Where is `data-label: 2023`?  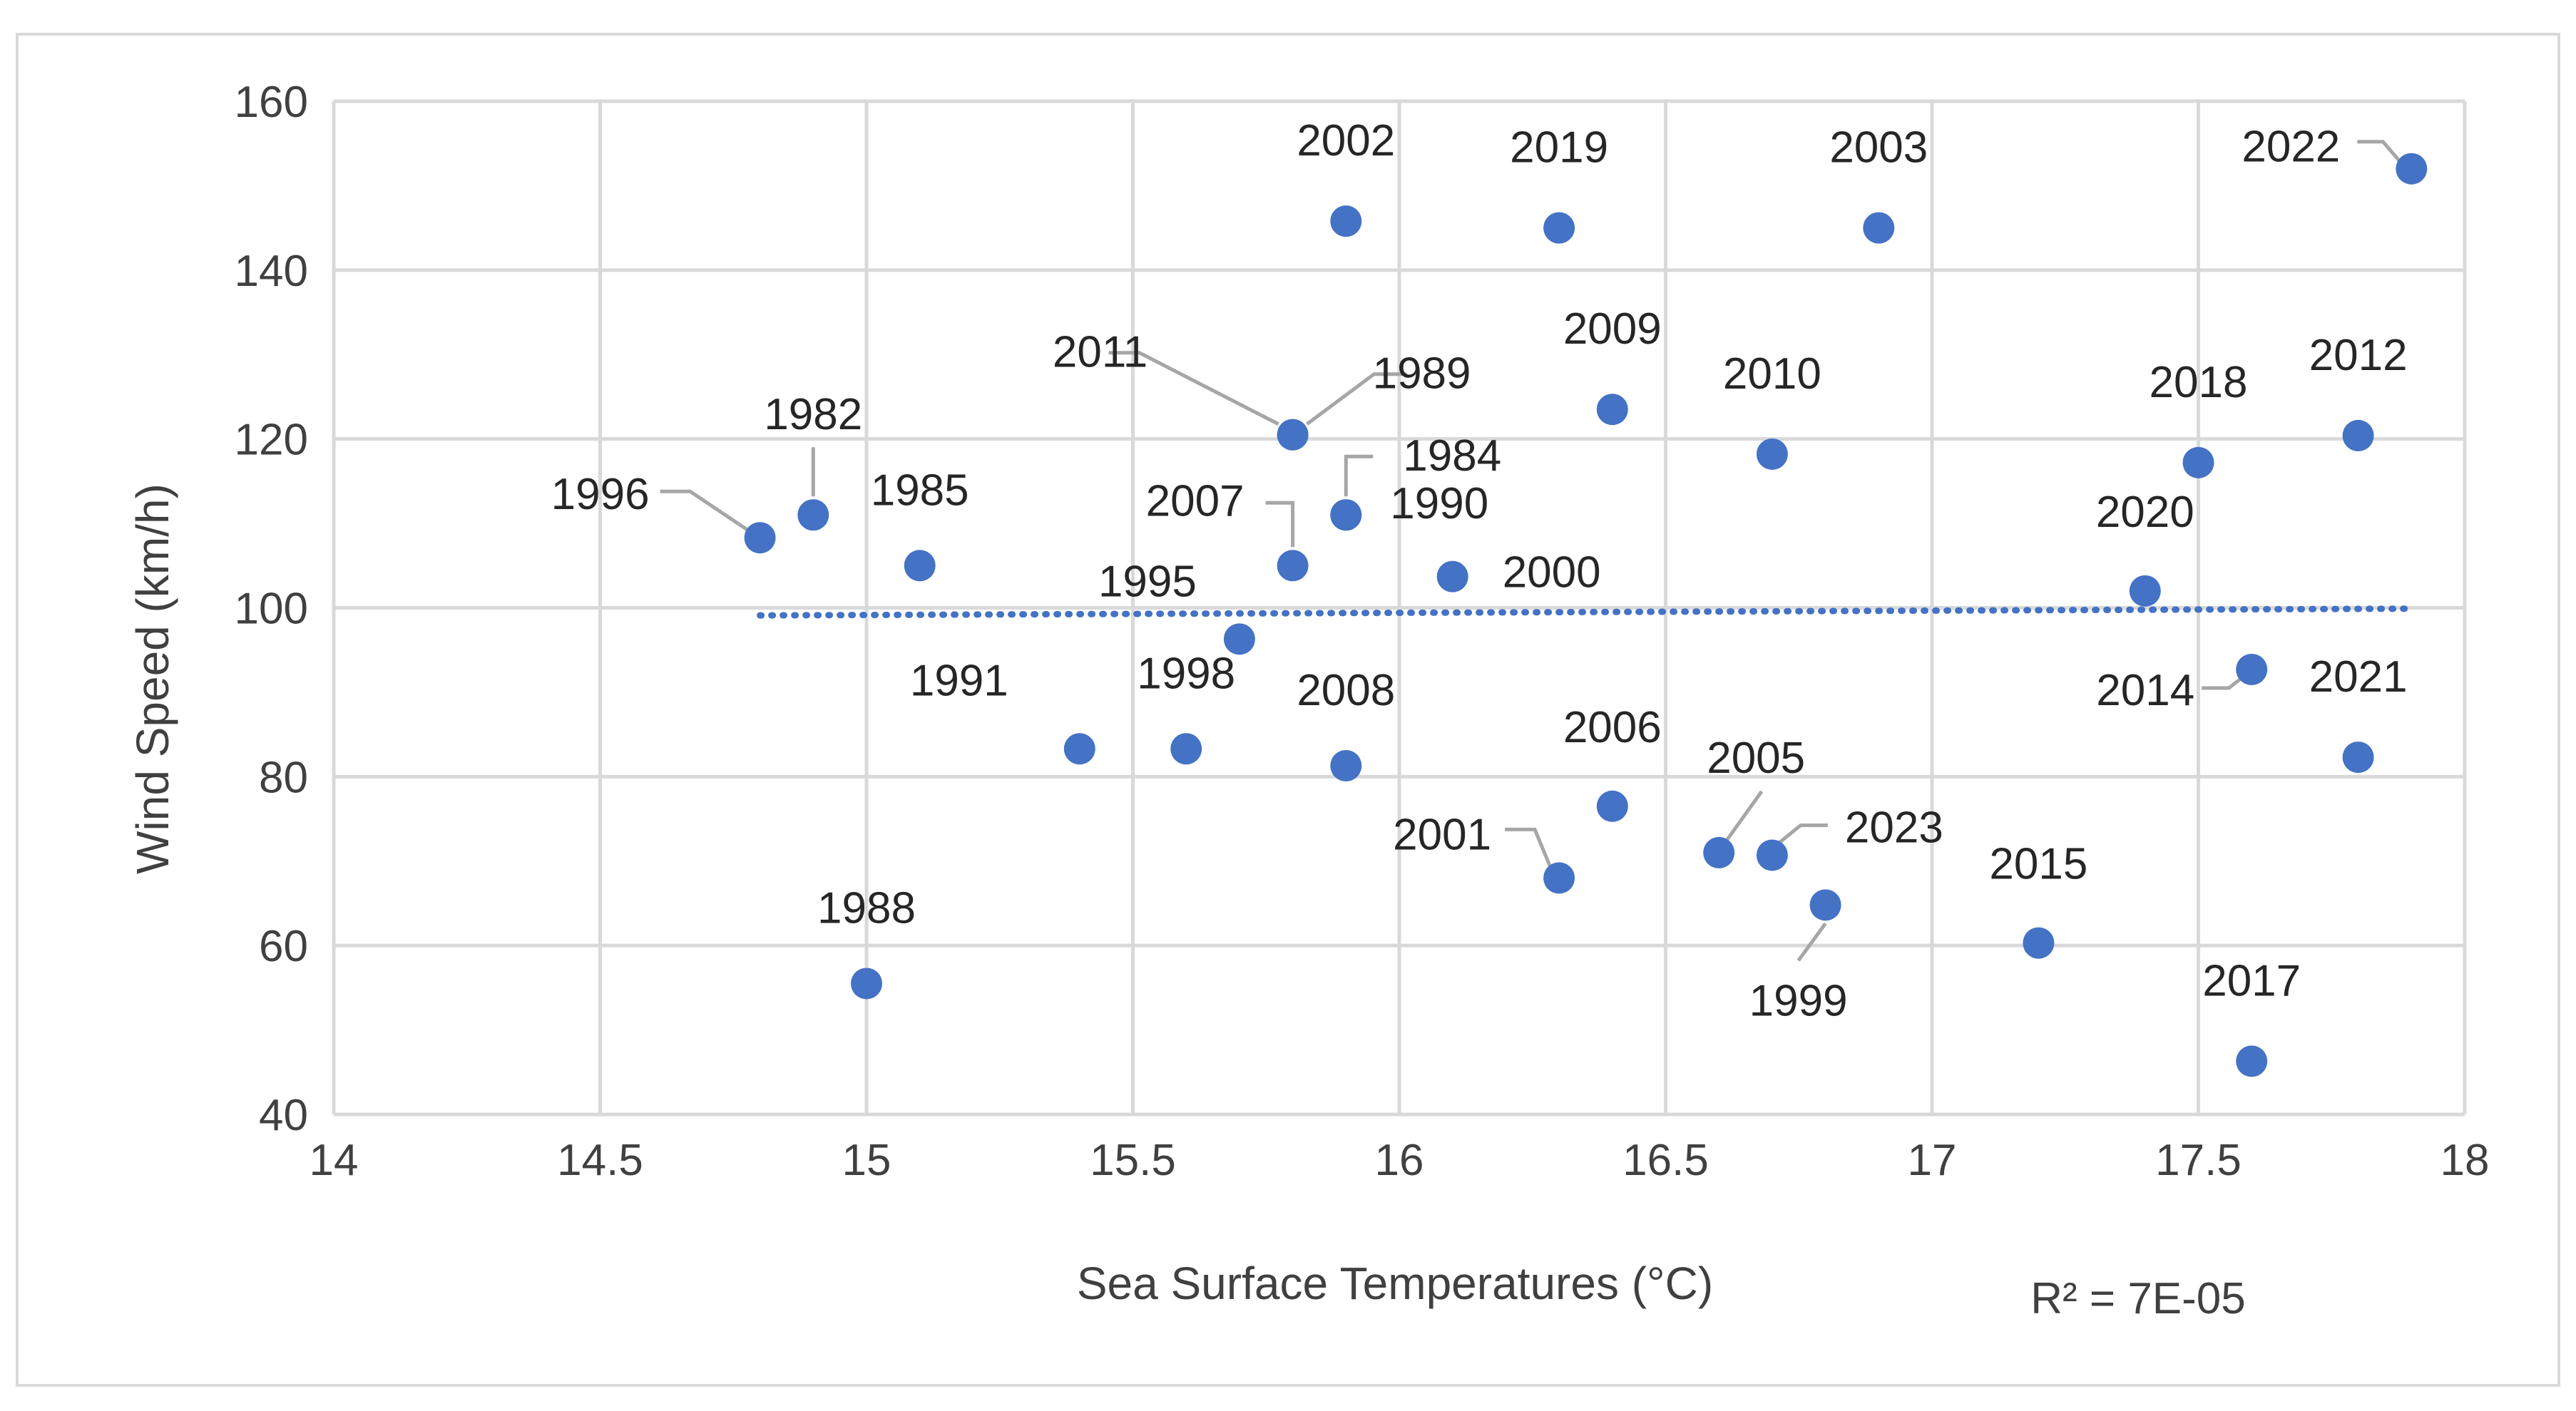
data-label: 2023 is located at coordinates (1894, 827).